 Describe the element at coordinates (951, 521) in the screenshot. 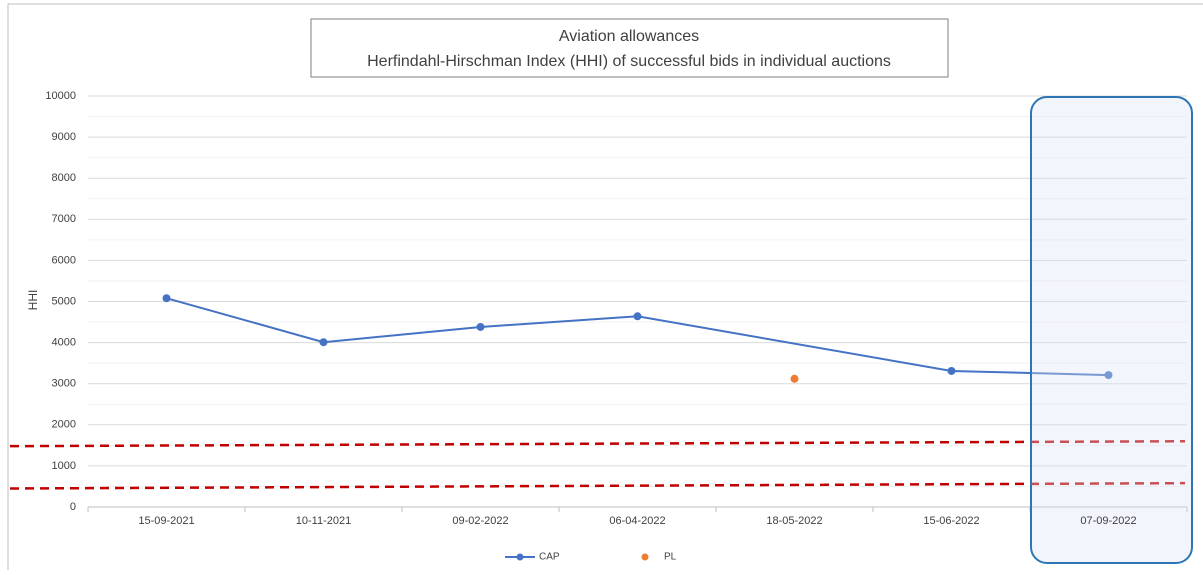

I see `x-tick-label: 15-06-2022` at that location.